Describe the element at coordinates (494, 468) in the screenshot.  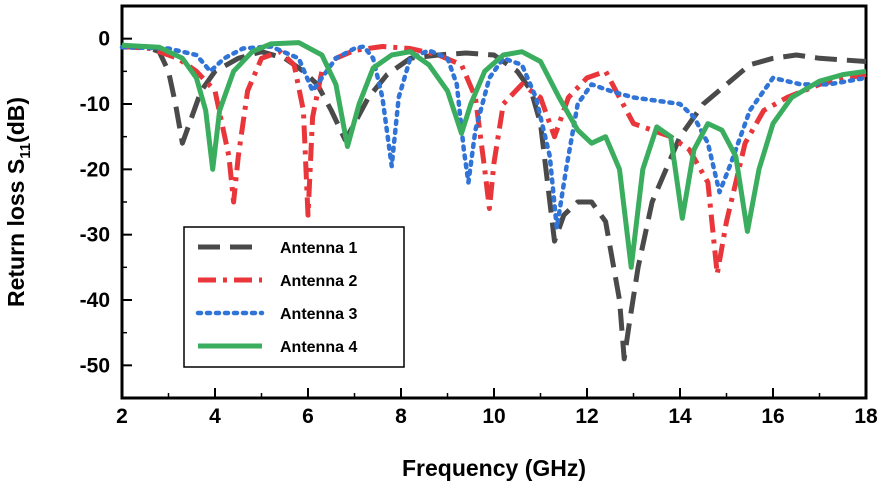
I see `x-axis-title: Frequency (GHz)` at that location.